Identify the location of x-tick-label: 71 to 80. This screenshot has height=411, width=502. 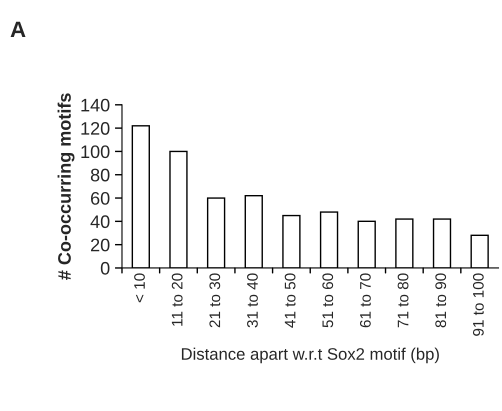
(403, 300).